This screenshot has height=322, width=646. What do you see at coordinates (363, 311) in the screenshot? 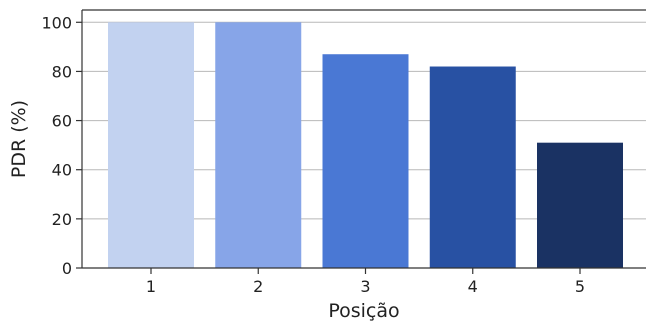
I see `x-axis-label: Posição` at bounding box center [363, 311].